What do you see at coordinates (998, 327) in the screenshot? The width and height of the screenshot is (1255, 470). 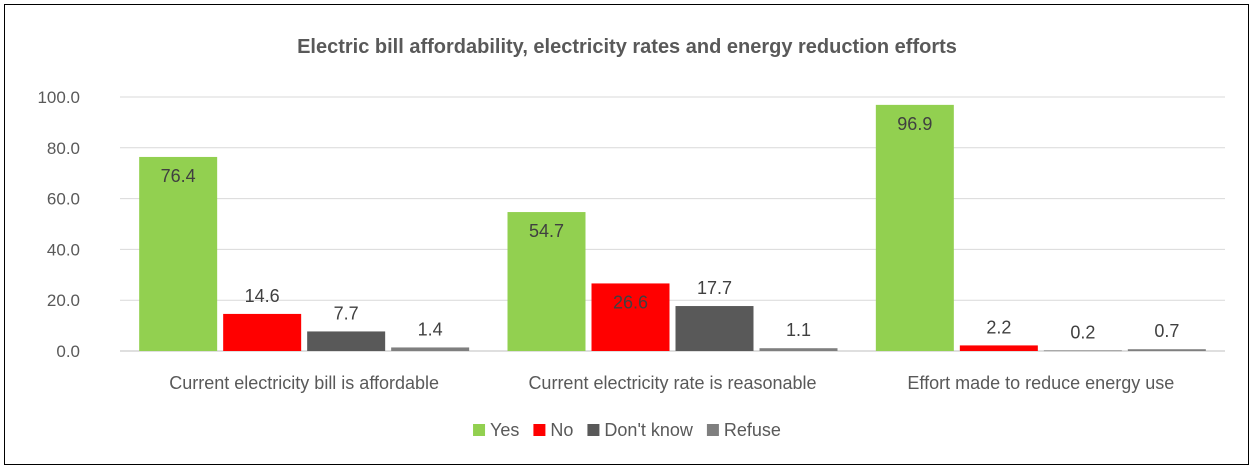 I see `data-label: 2.2` at bounding box center [998, 327].